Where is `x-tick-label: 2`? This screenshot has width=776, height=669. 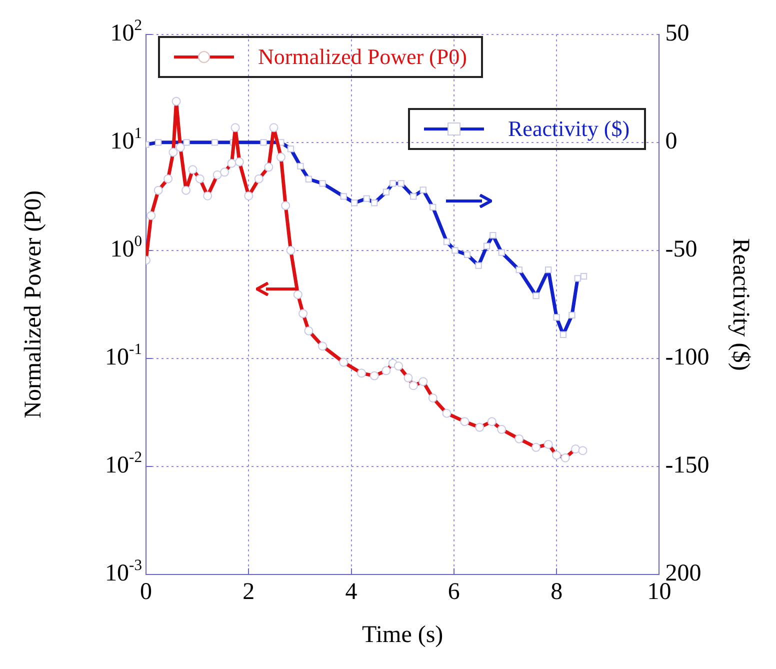
x-tick-label: 2 is located at coordinates (248, 592).